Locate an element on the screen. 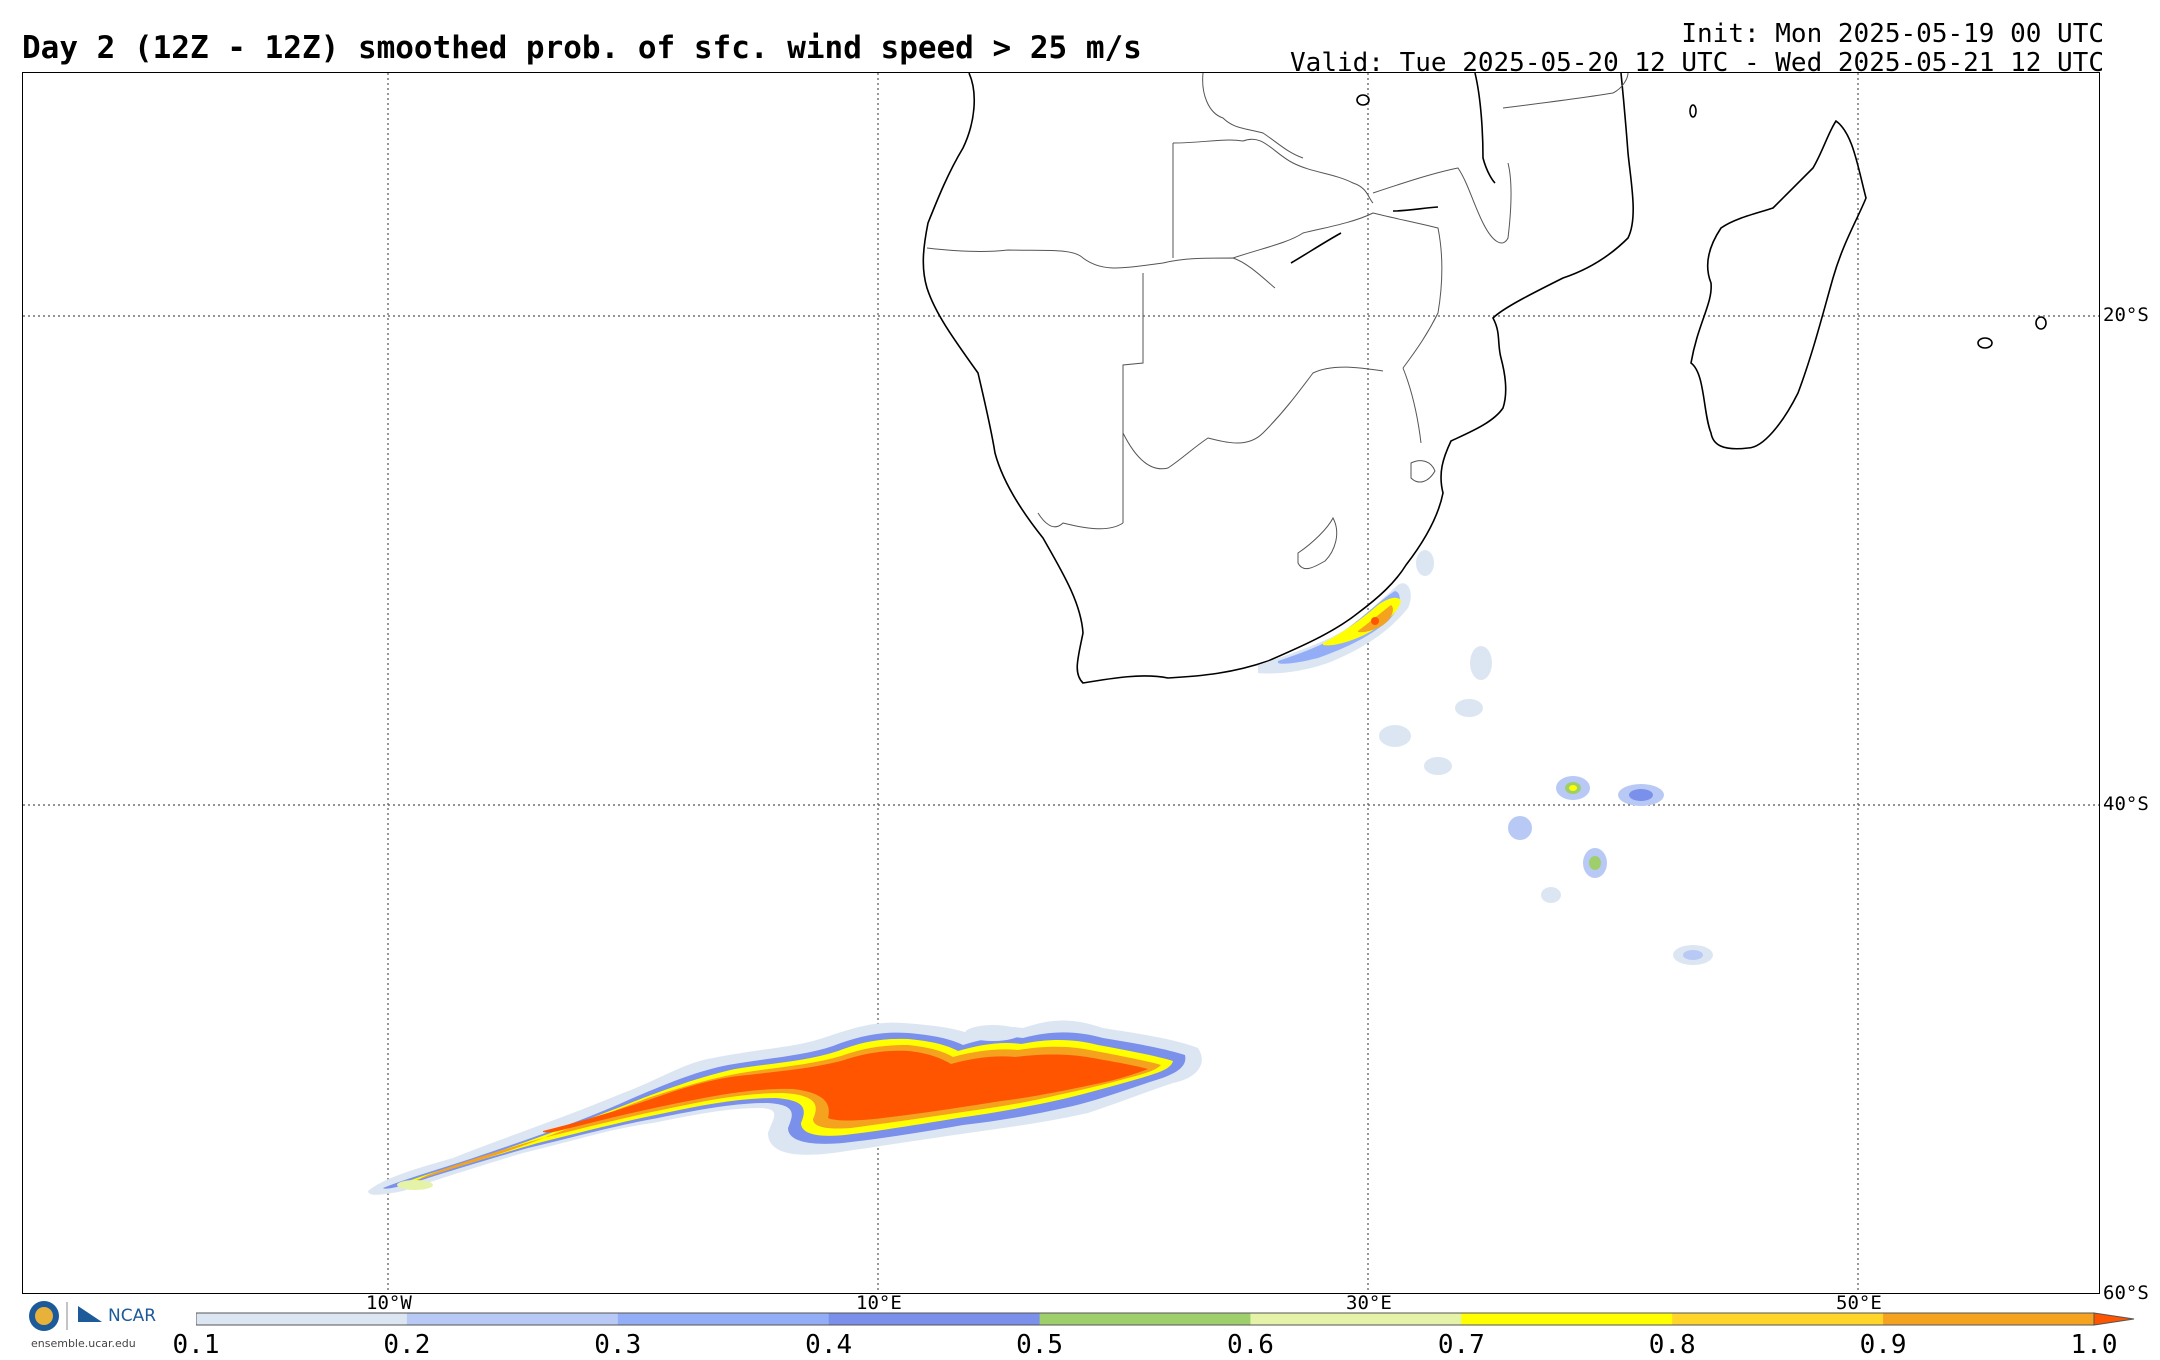  border-south-africa-namibia is located at coordinates (1080, 521).